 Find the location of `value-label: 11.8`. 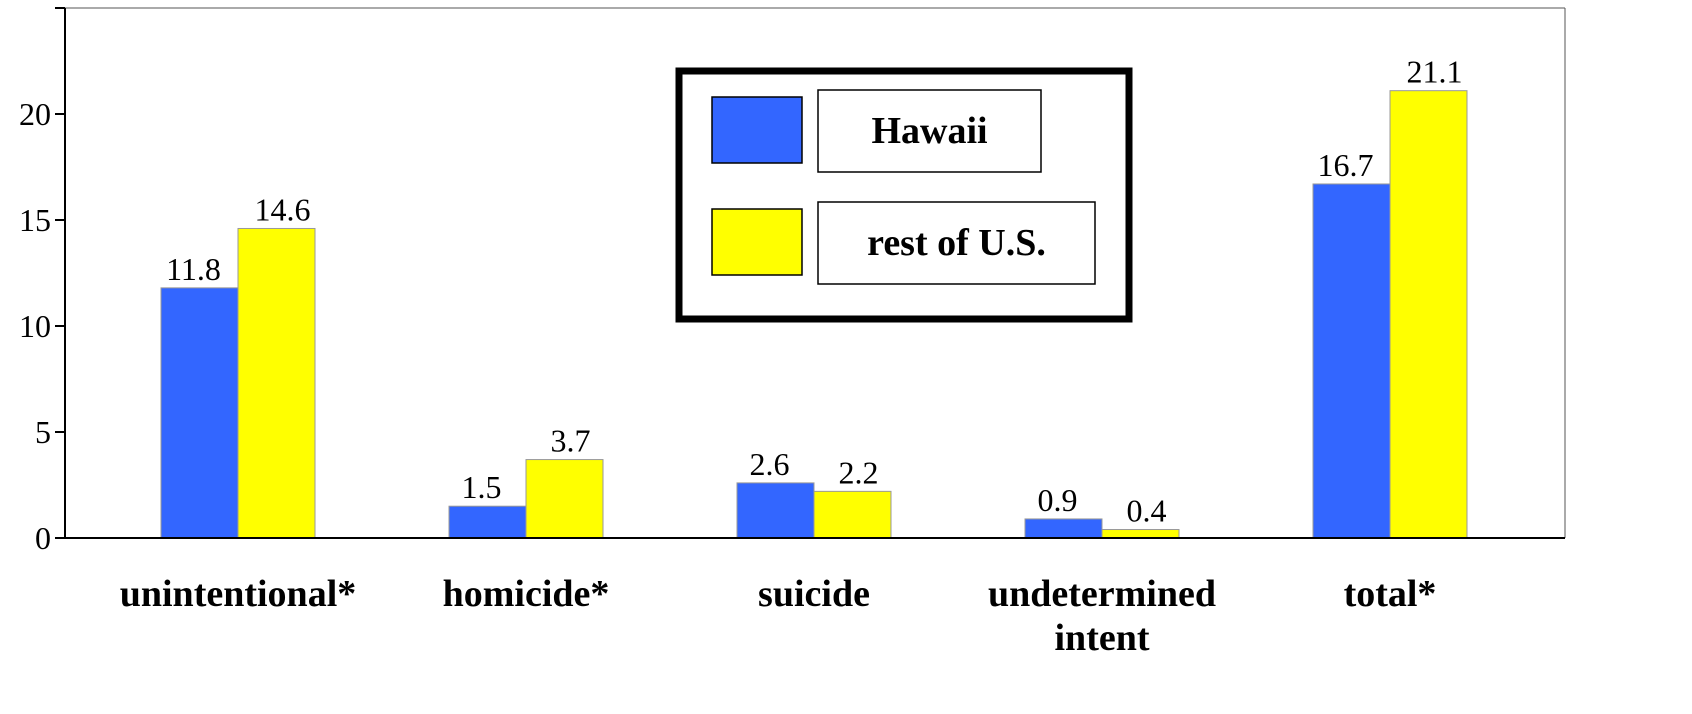

value-label: 11.8 is located at coordinates (193, 269).